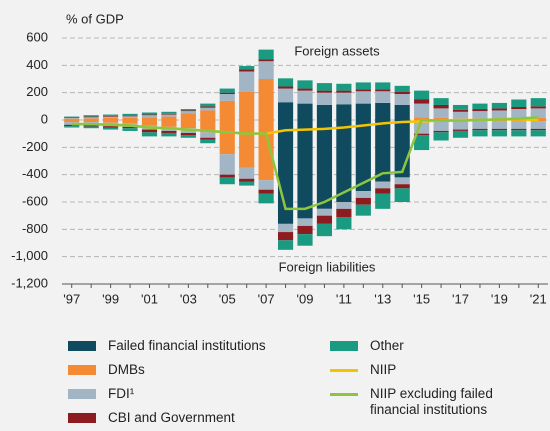 The height and width of the screenshot is (431, 550). I want to click on y-tick-label: -400, so click(35, 173).